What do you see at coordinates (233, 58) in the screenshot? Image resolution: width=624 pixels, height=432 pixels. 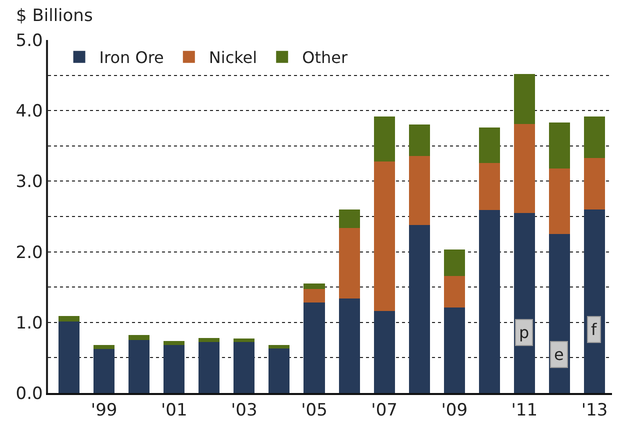 I see `legend-label: Nickel` at bounding box center [233, 58].